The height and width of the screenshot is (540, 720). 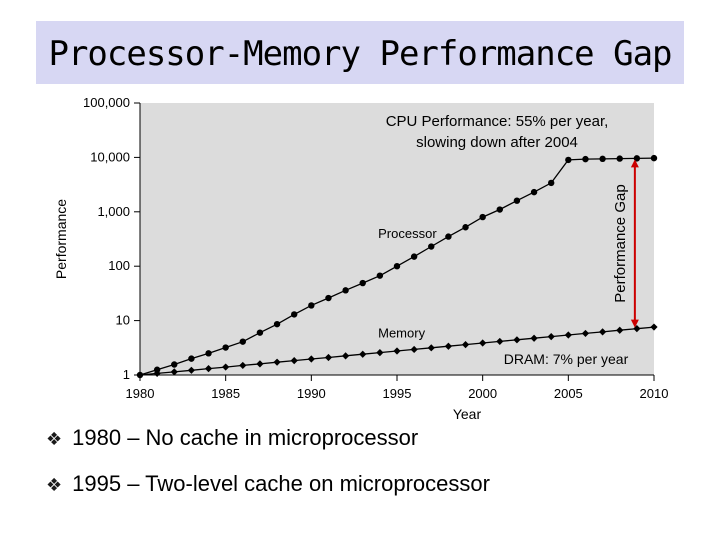 What do you see at coordinates (311, 393) in the screenshot?
I see `x-tick-label: 1990` at bounding box center [311, 393].